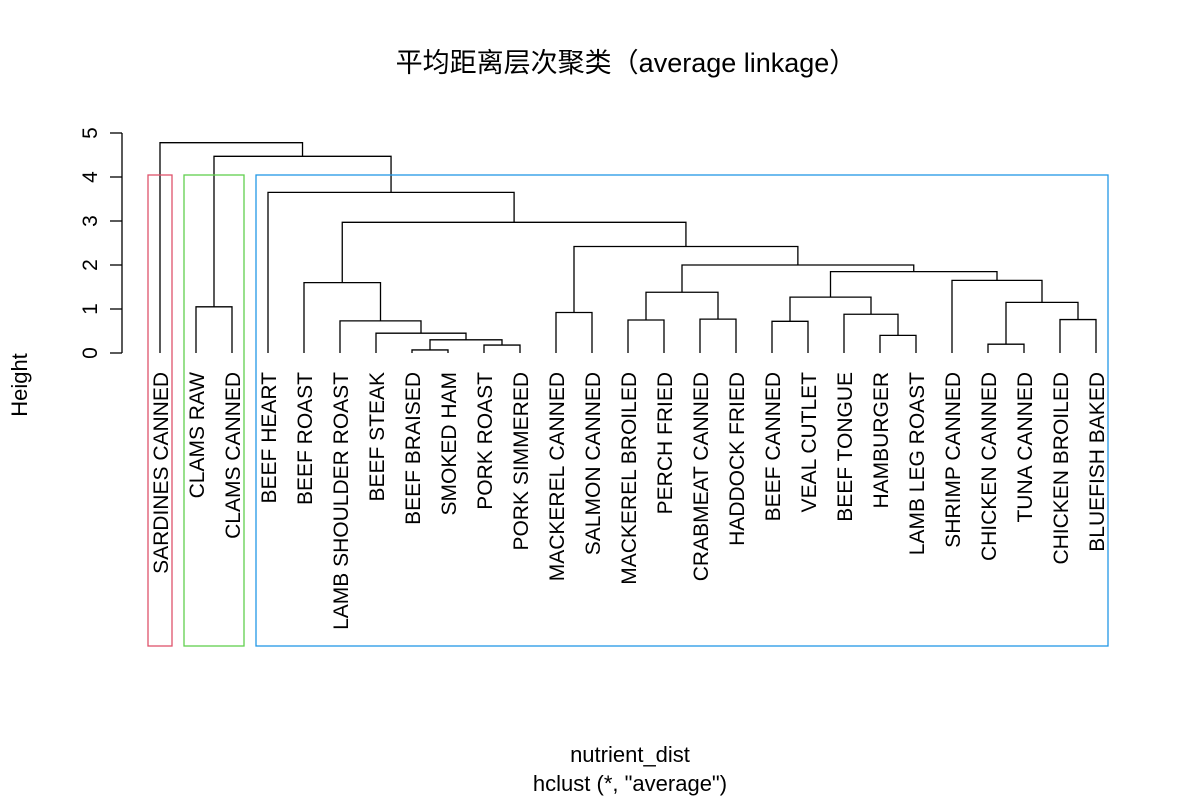  I want to click on leaf-label: SHRIMP CANNED, so click(953, 460).